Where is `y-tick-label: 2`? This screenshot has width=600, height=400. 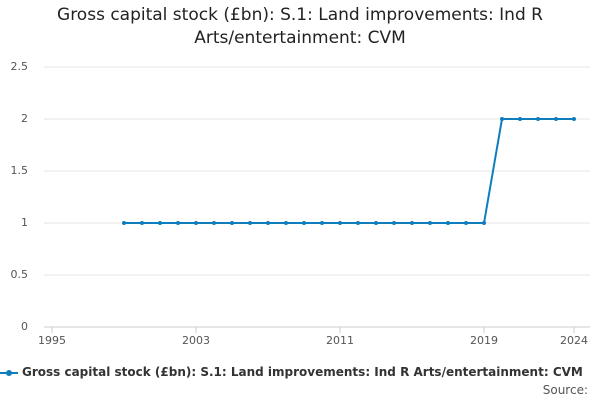
y-tick-label: 2 is located at coordinates (24, 118).